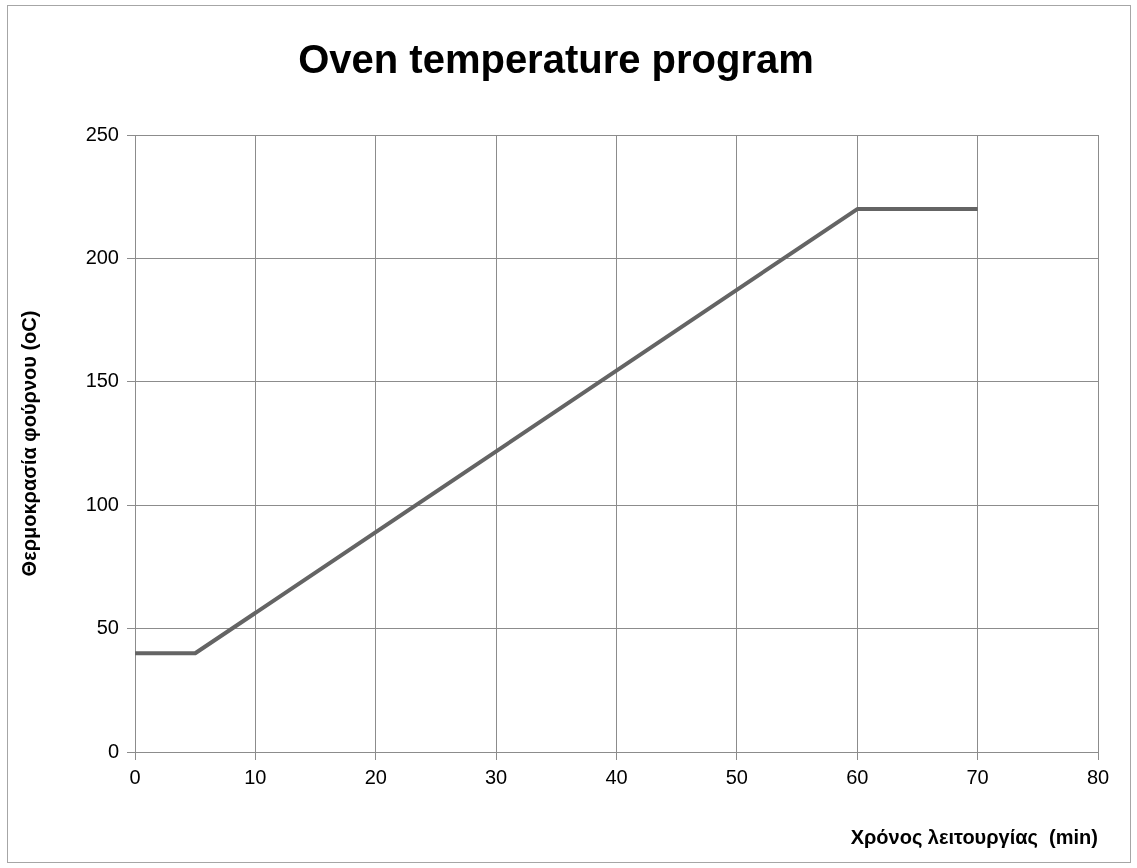  What do you see at coordinates (135, 776) in the screenshot?
I see `x-tick-label: 0` at bounding box center [135, 776].